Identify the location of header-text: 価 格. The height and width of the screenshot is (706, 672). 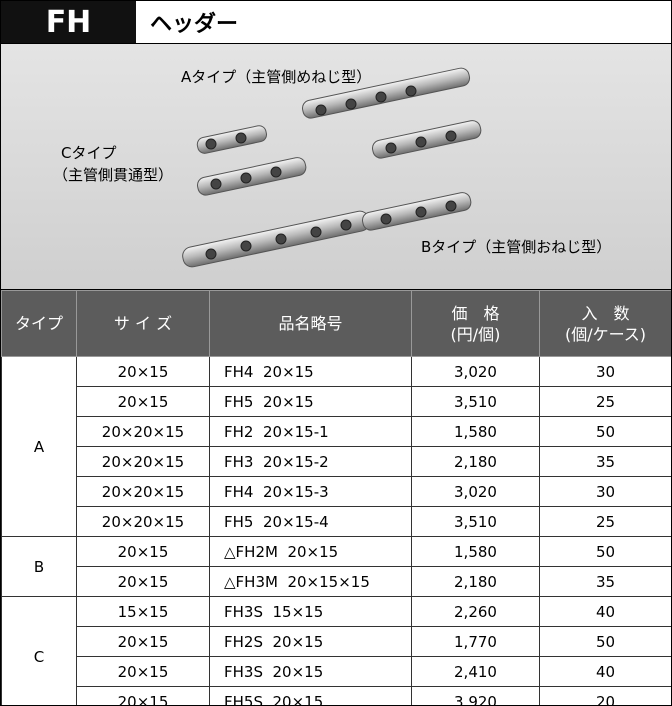
(475, 313).